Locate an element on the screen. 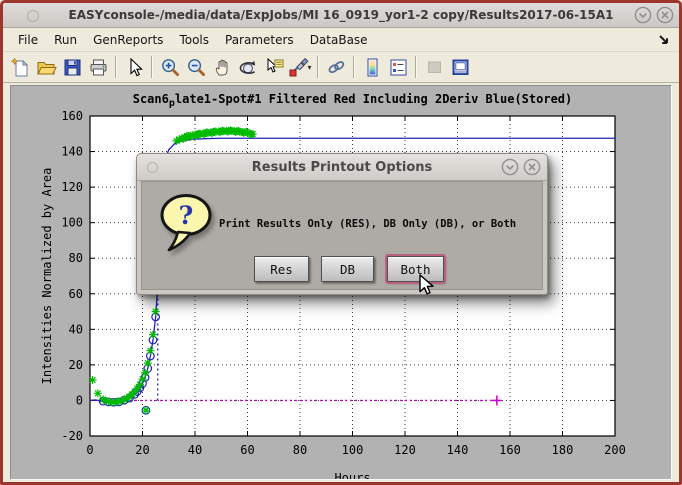  dialog-button-db: DB is located at coordinates (347, 269).